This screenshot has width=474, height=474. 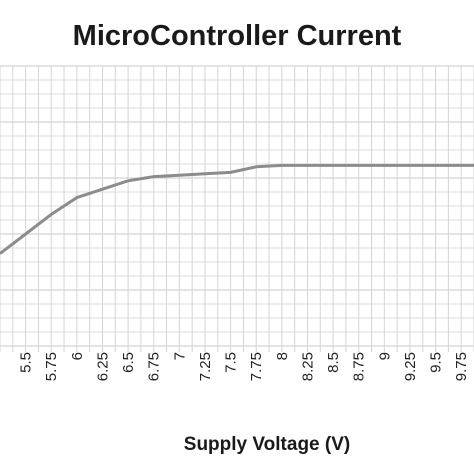 I want to click on x-tick-label: 7.5, so click(x=231, y=362).